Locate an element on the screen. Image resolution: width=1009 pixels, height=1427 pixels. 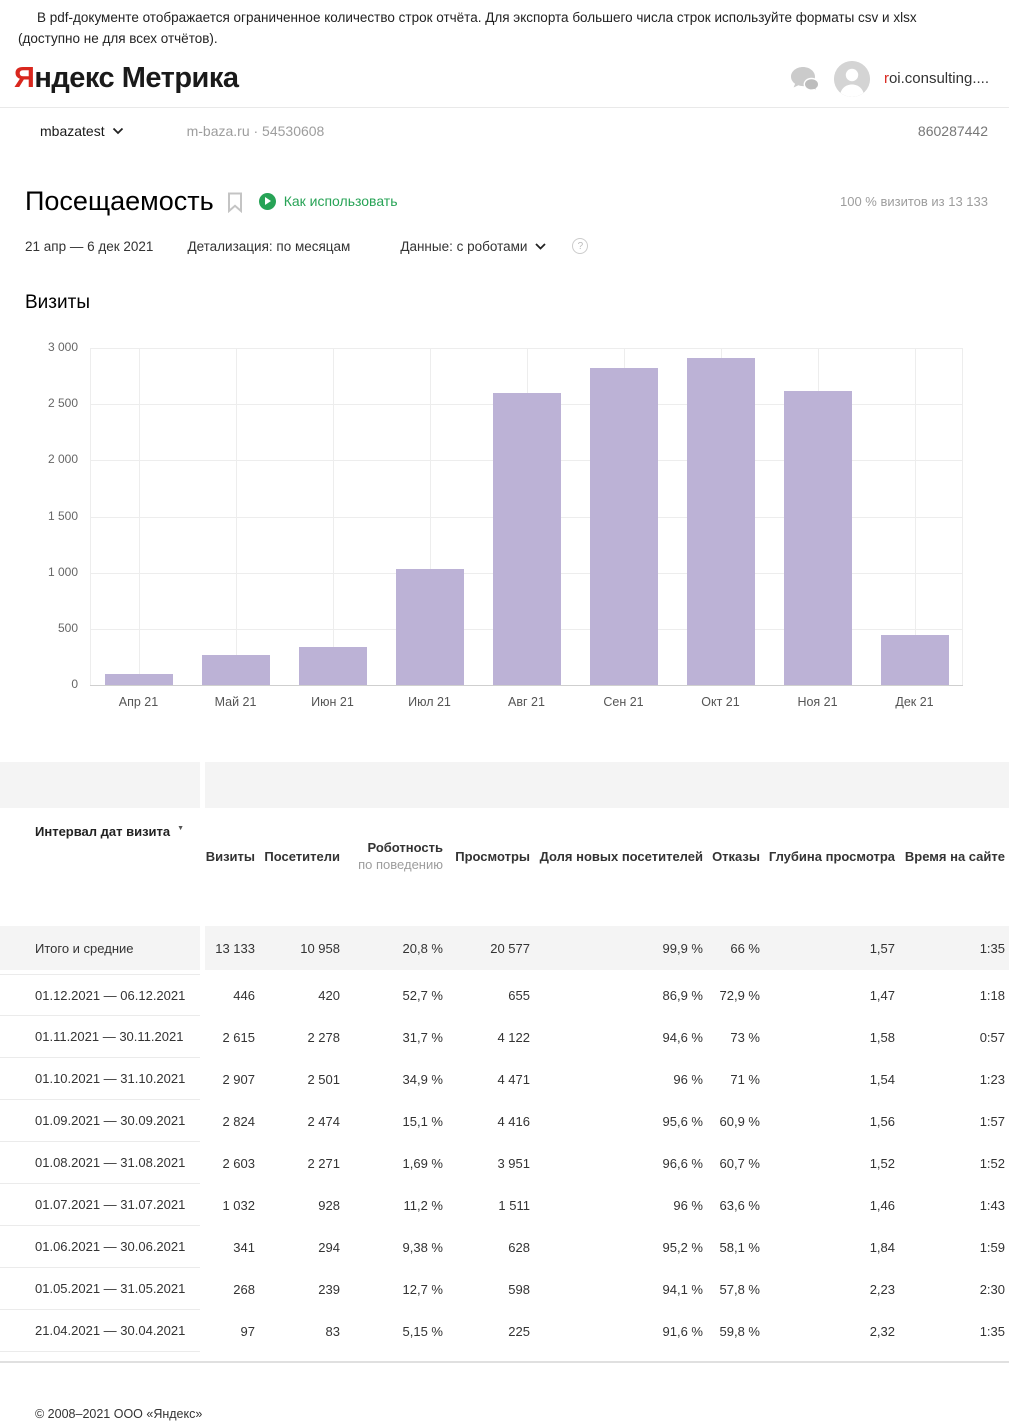
metric-value: 63,6 % is located at coordinates (739, 1205).